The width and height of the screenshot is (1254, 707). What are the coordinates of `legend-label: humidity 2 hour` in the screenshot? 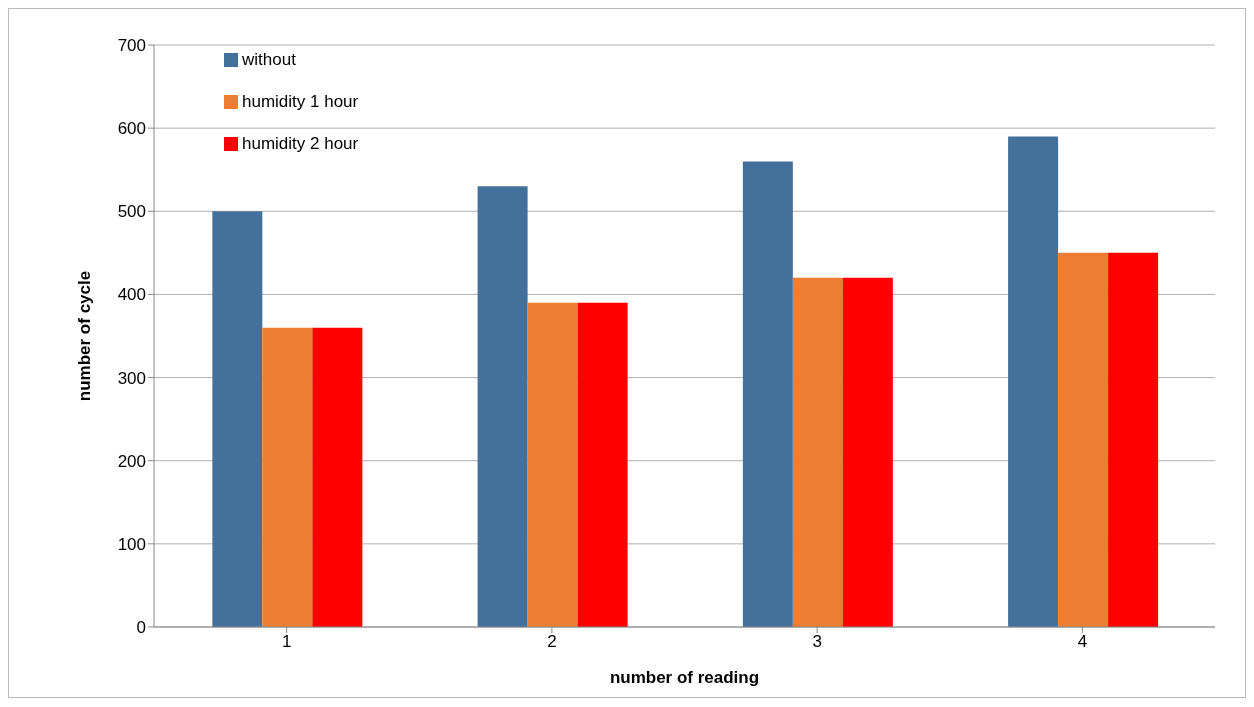 It's located at (300, 144).